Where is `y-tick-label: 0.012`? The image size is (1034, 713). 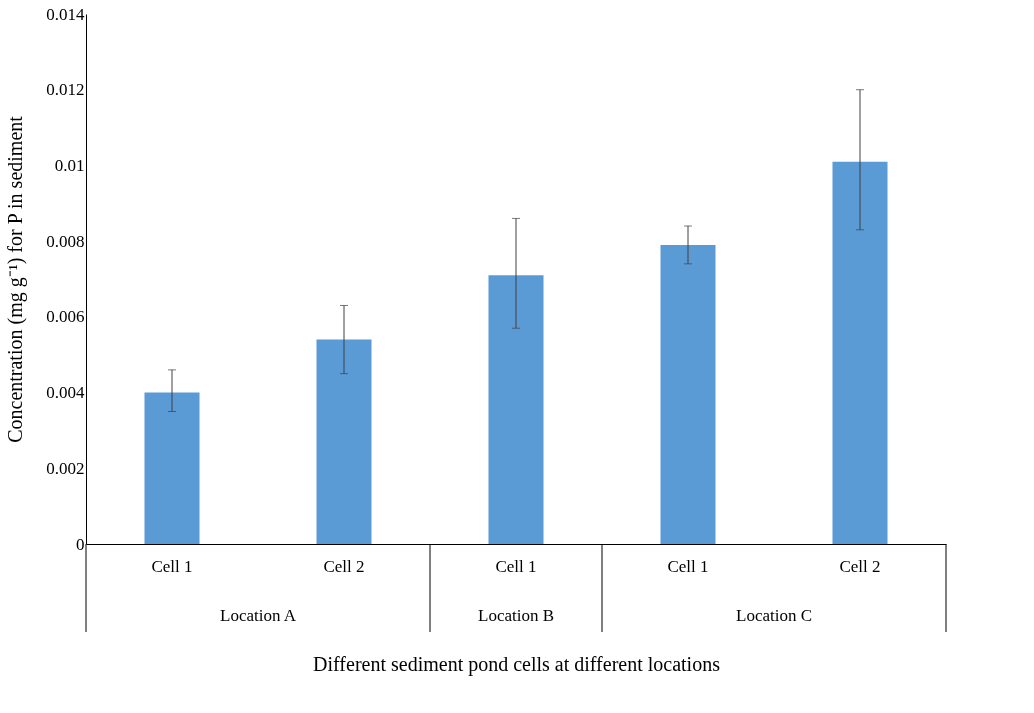 y-tick-label: 0.012 is located at coordinates (65, 90).